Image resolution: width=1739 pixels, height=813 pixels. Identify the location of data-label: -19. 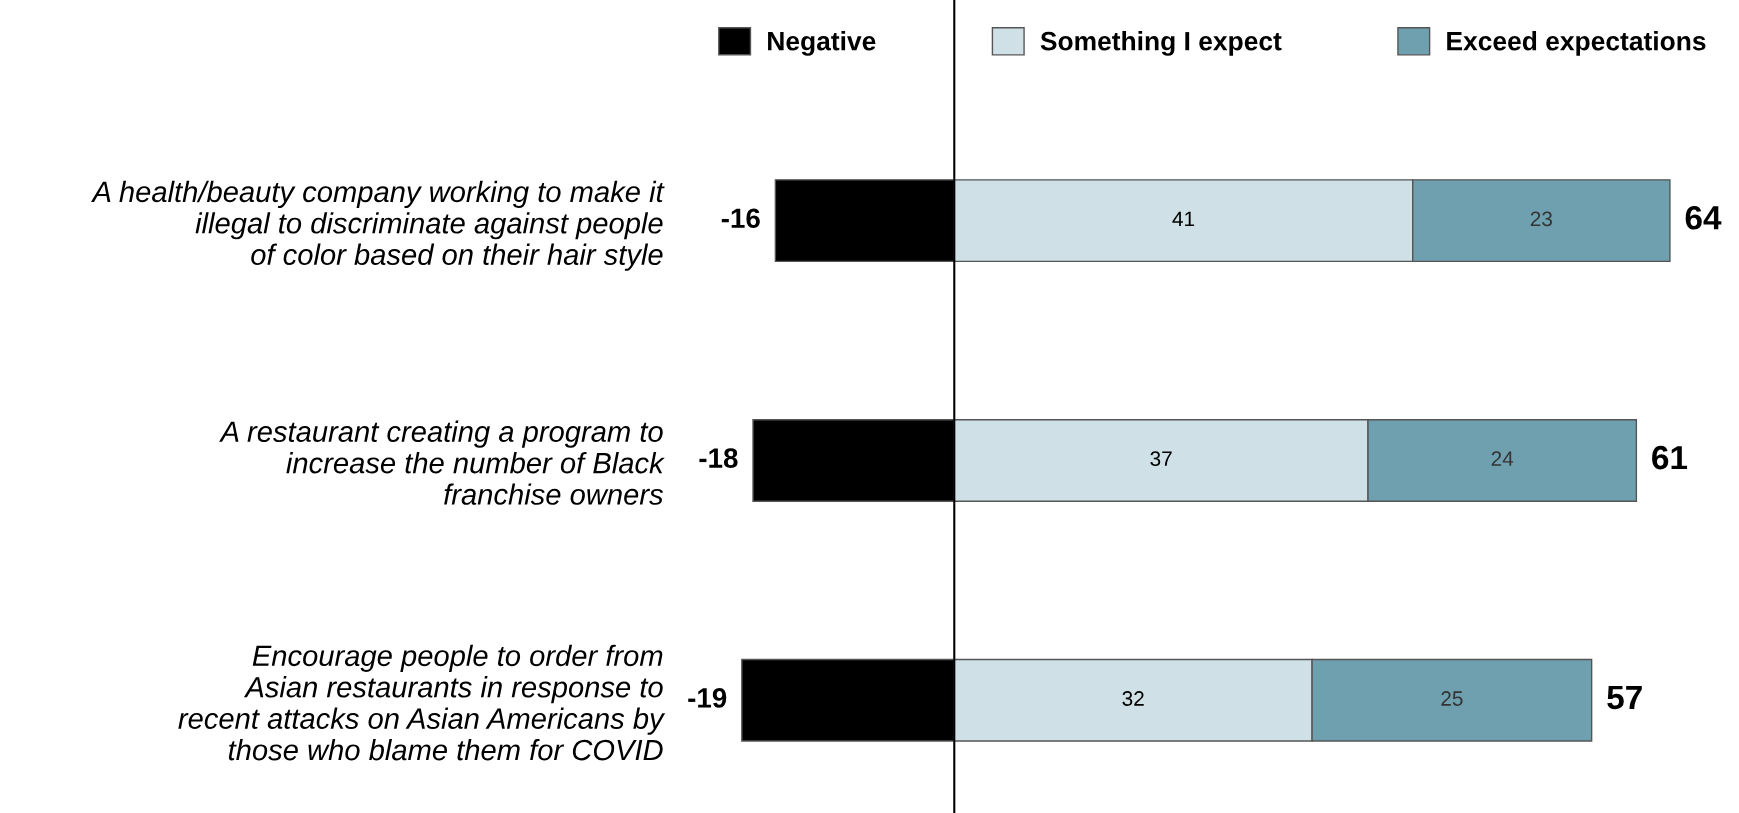
(707, 698).